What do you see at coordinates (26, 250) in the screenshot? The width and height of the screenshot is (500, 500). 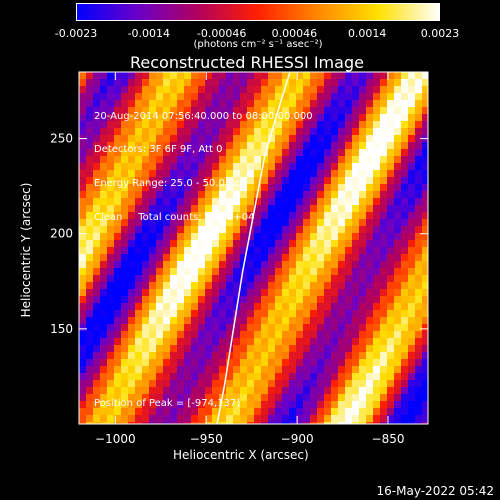 I see `y-axis-label: Heliocentric Y (arcsec)` at bounding box center [26, 250].